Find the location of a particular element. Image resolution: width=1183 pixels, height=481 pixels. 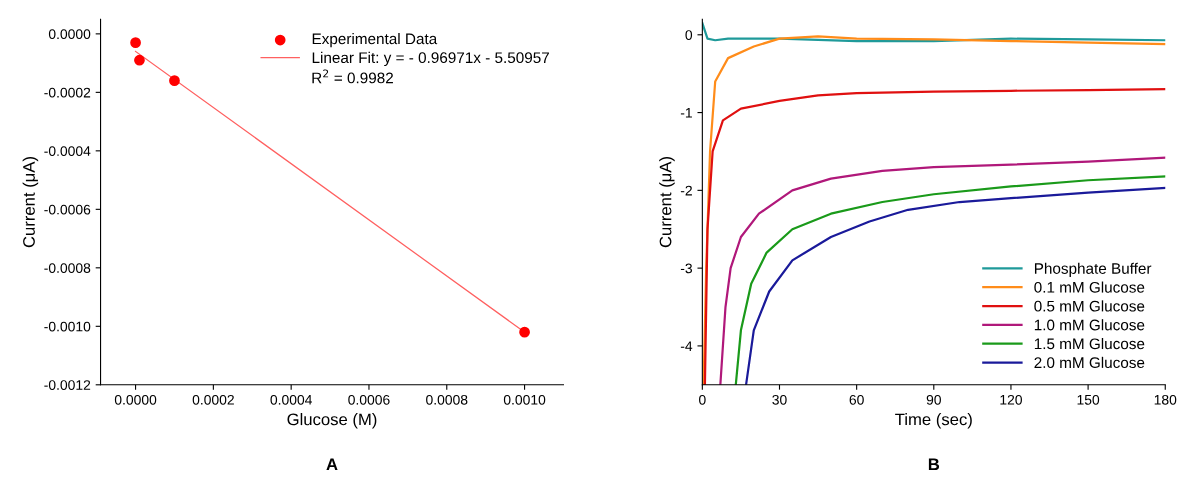

x-tick-label: 0.0006 is located at coordinates (369, 399).